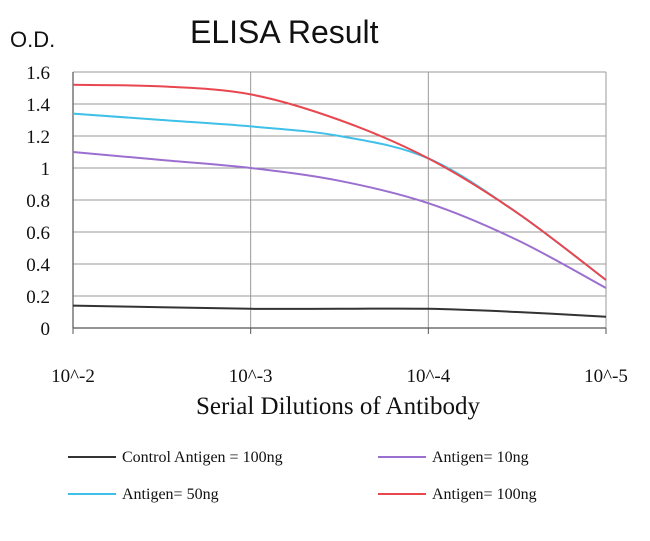 The height and width of the screenshot is (541, 650). Describe the element at coordinates (170, 494) in the screenshot. I see `legend-label-antigen-50ng: Antigen= 50ng` at that location.